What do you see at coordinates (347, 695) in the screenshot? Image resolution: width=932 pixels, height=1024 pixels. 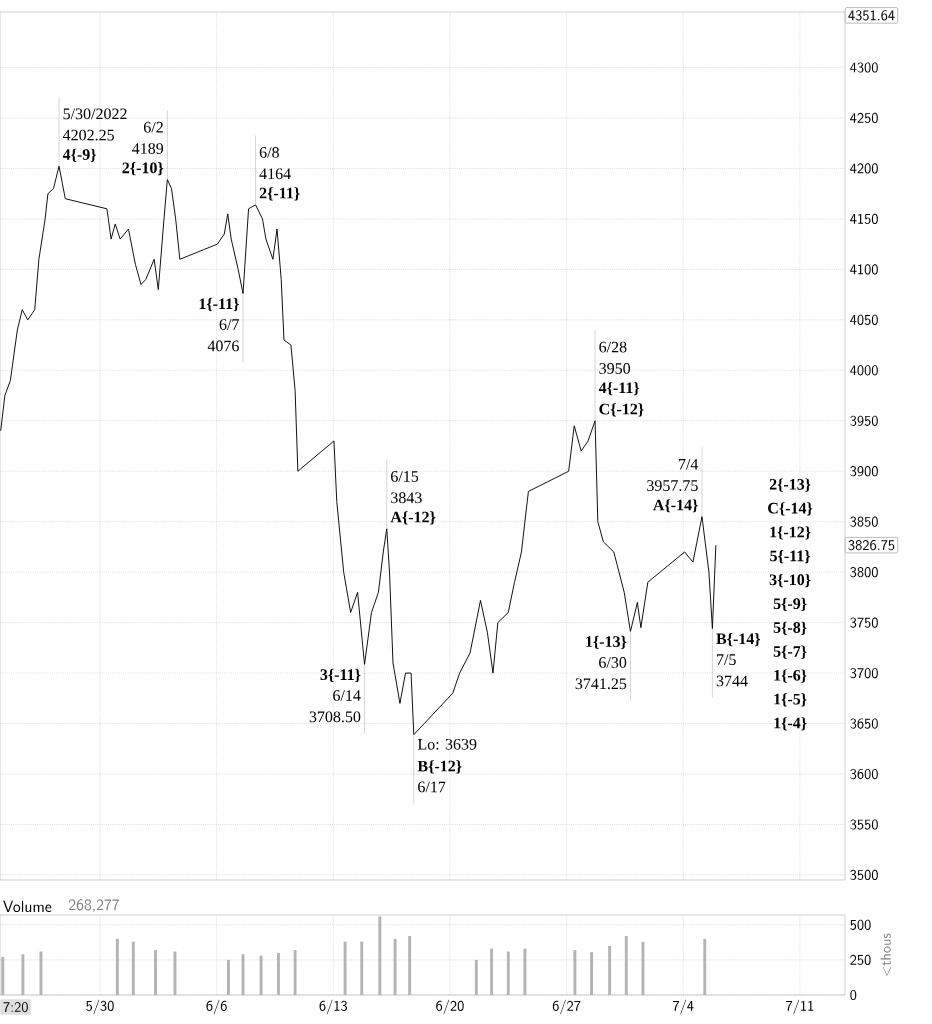 I see `annotation: 6/14` at bounding box center [347, 695].